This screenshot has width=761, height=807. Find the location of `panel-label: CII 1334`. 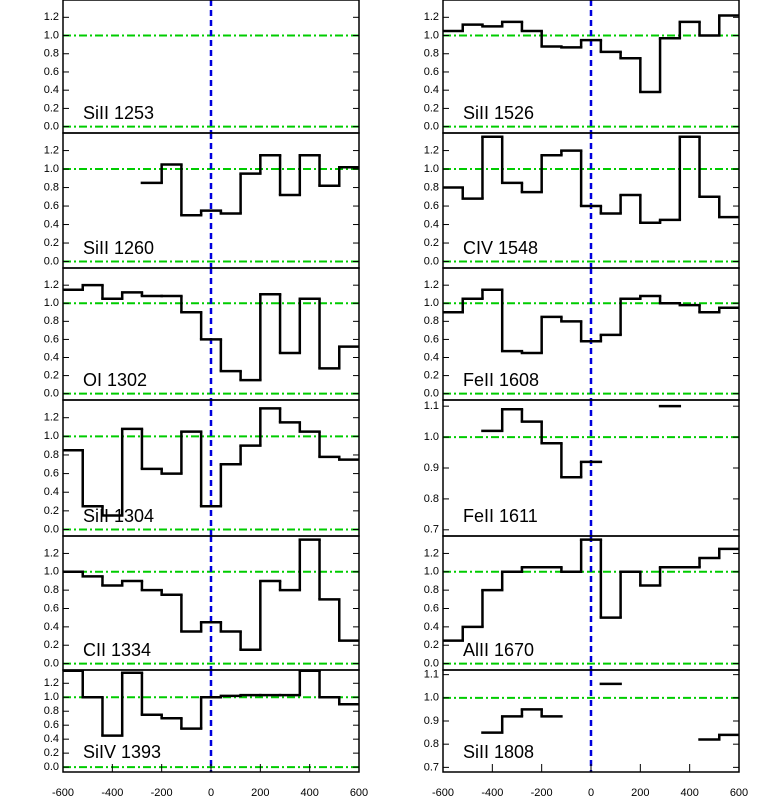

panel-label: CII 1334 is located at coordinates (117, 650).